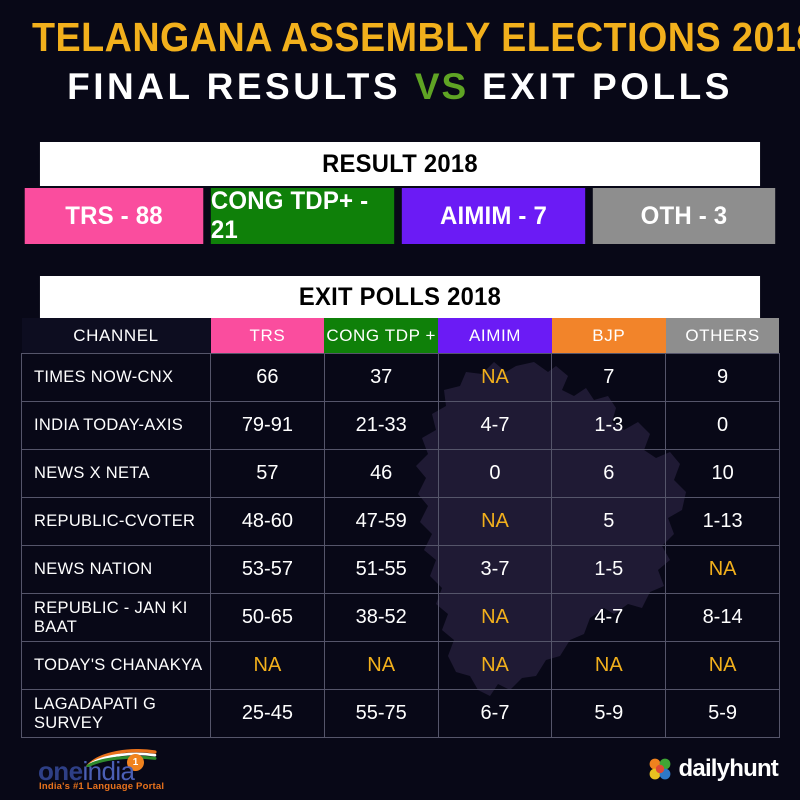  What do you see at coordinates (116, 569) in the screenshot?
I see `table-cell-channel: NEWS NATION` at bounding box center [116, 569].